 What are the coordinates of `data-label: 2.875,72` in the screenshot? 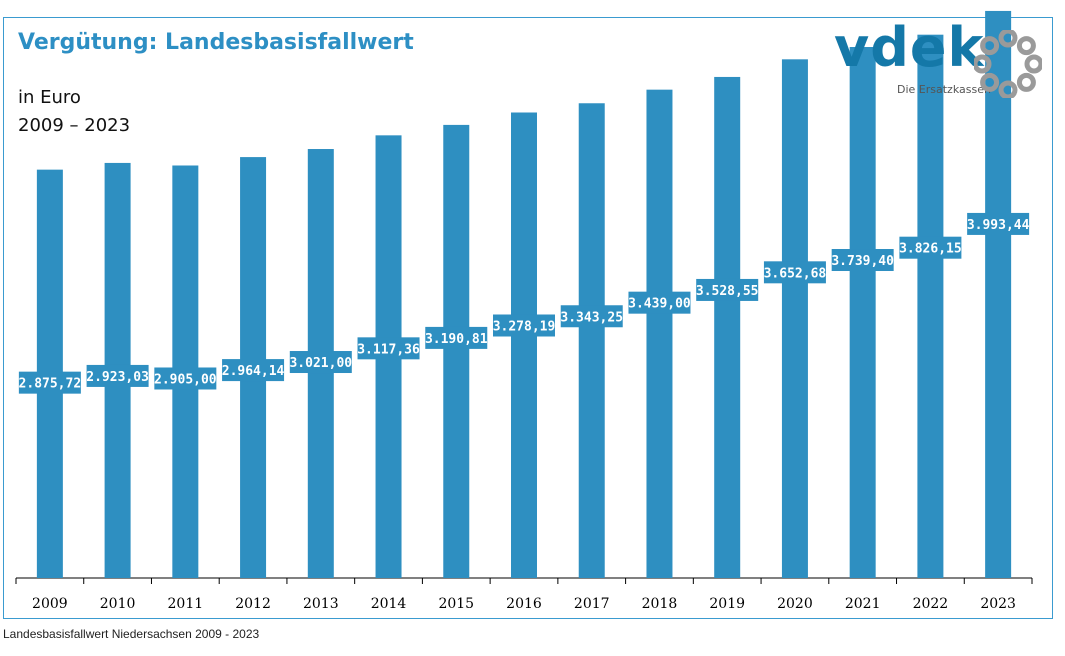 It's located at (50, 384).